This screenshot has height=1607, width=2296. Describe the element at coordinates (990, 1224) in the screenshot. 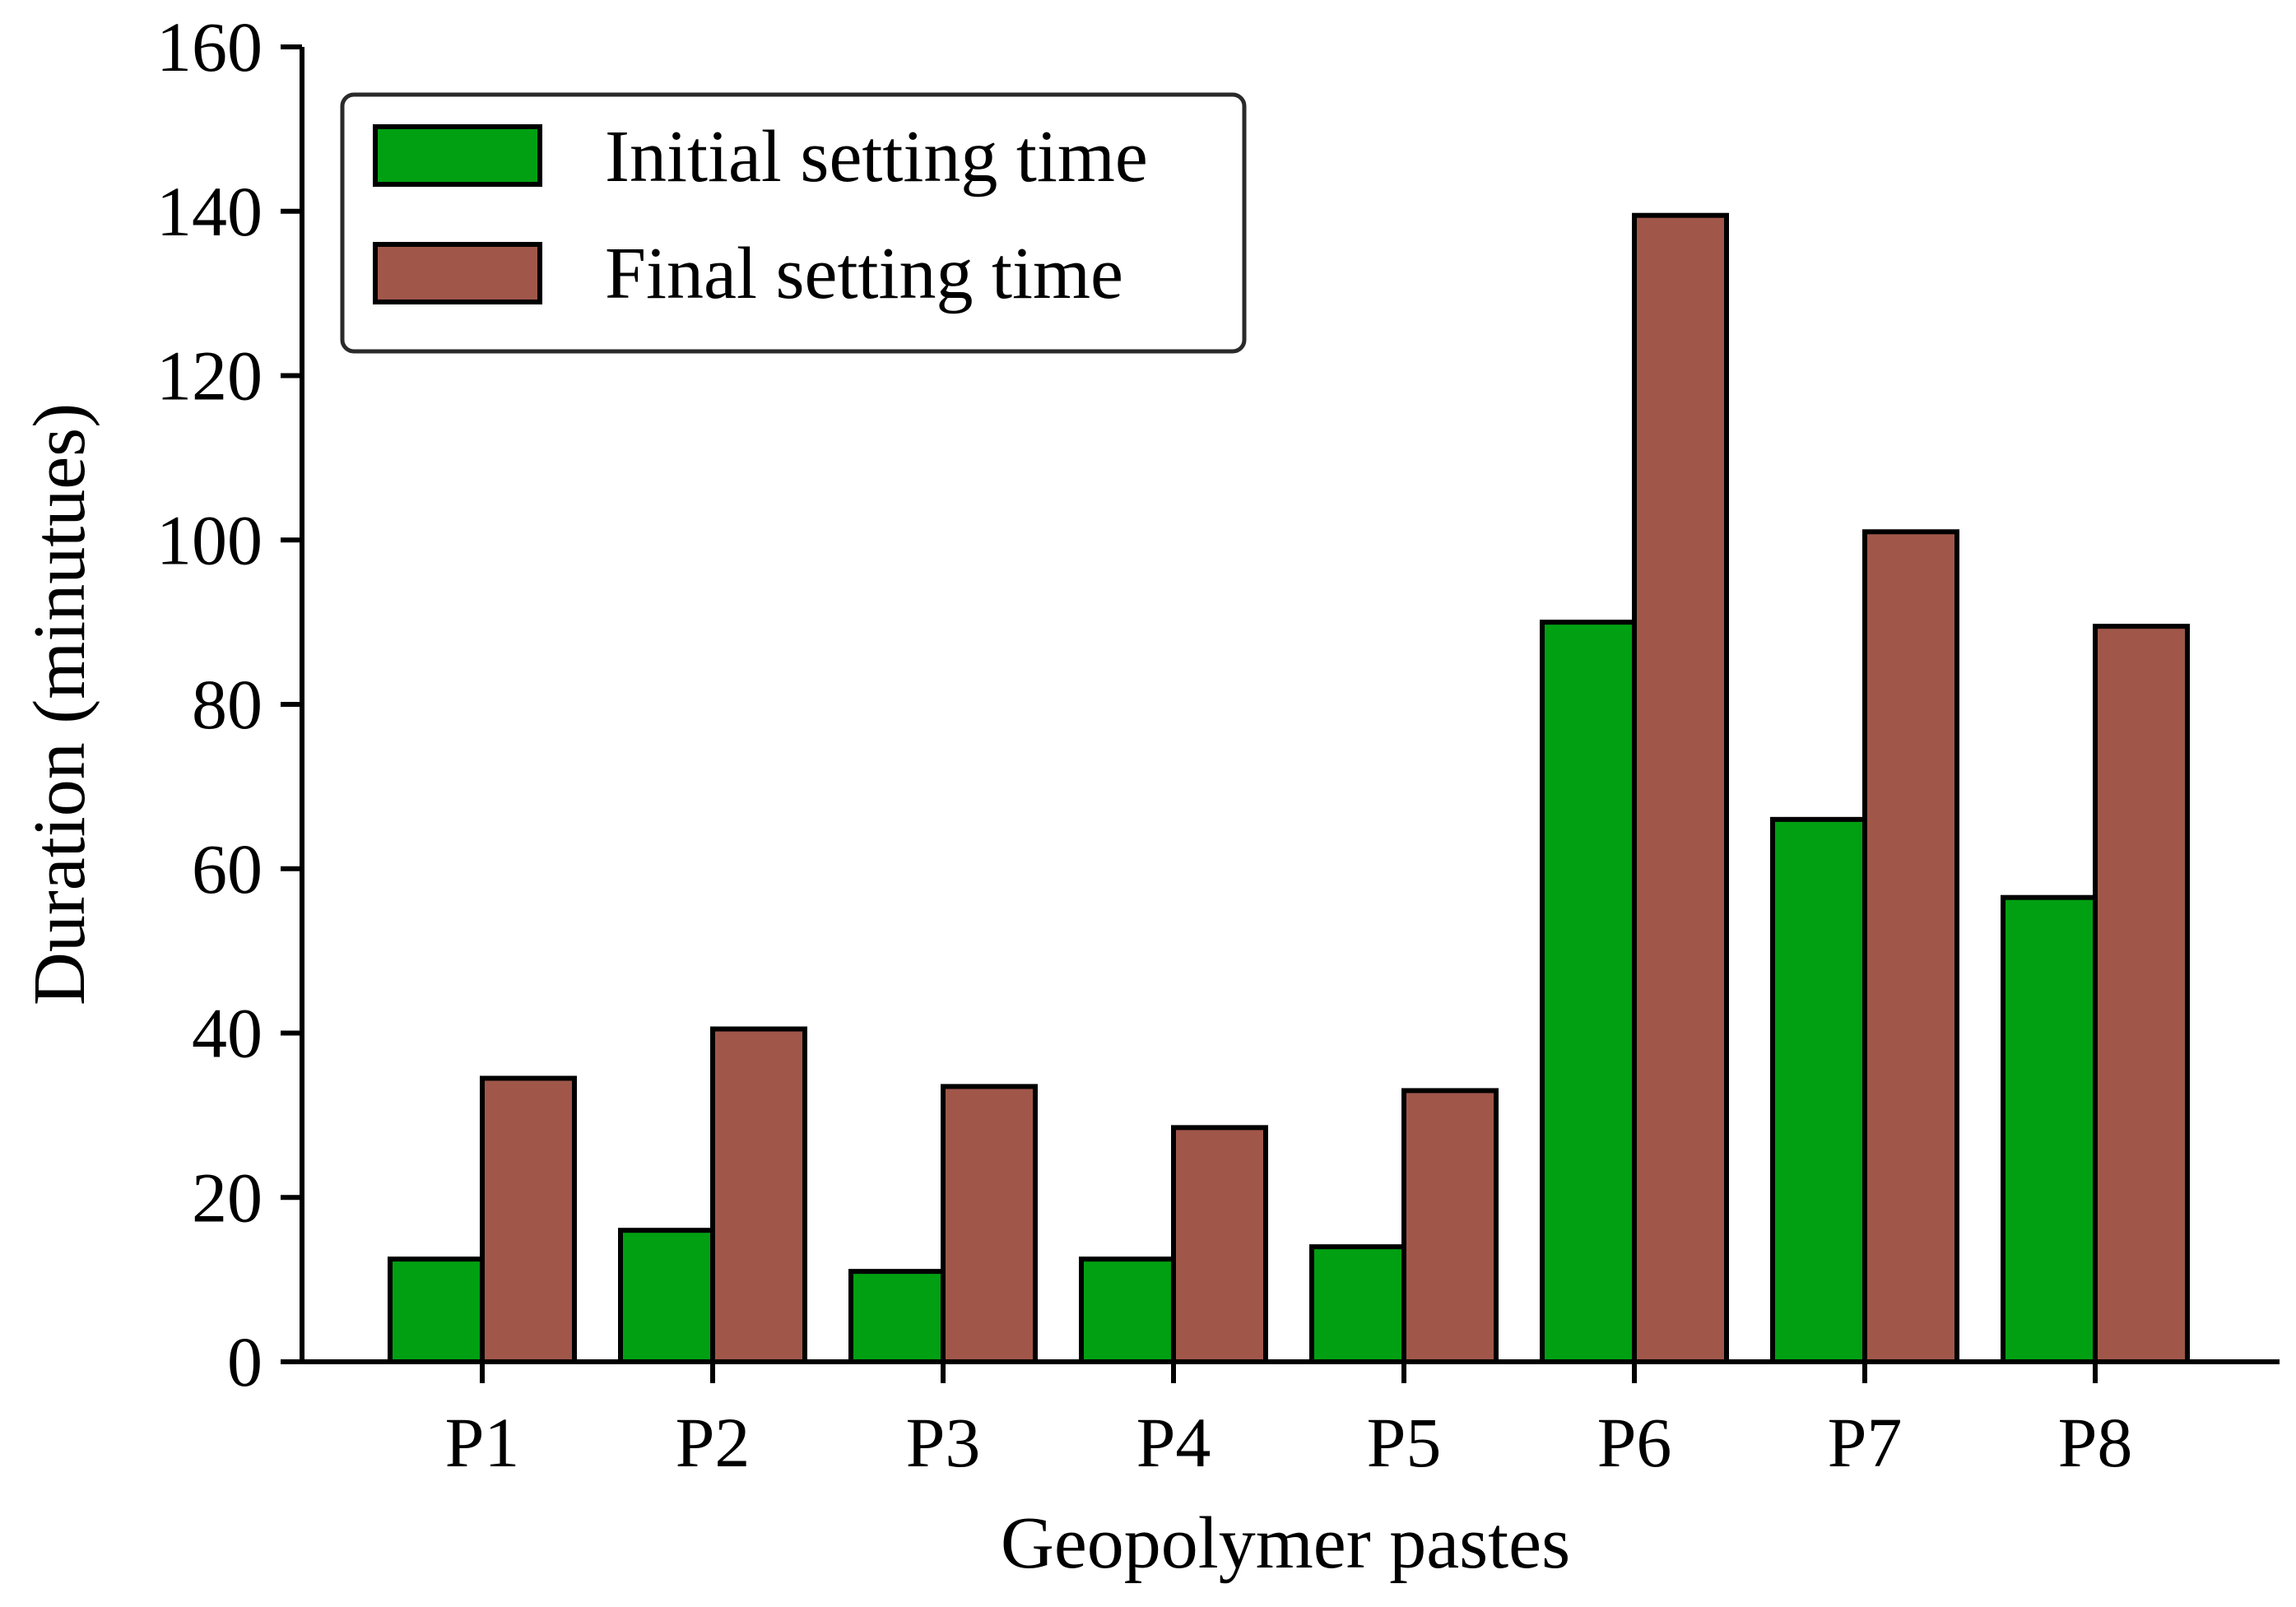

I see `bar-final-p3` at that location.